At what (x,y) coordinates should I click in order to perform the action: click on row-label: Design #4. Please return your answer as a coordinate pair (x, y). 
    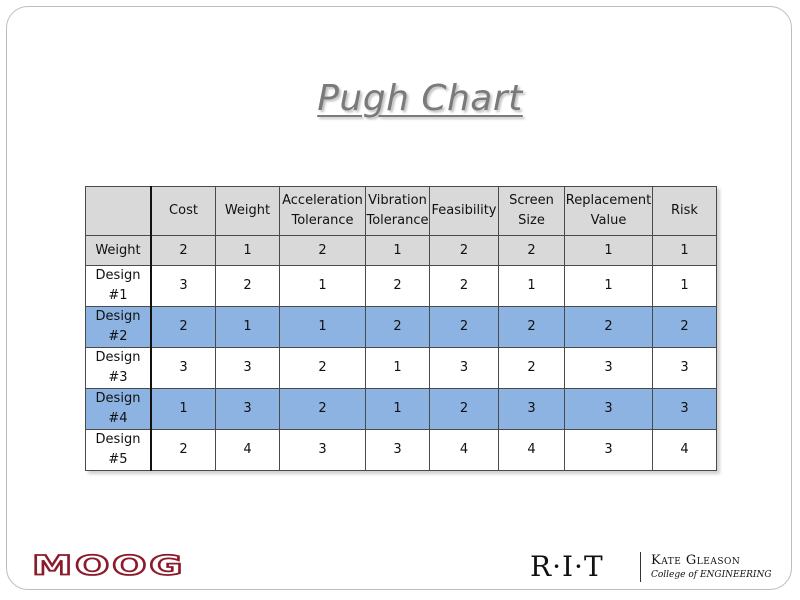
    Looking at the image, I should click on (118, 409).